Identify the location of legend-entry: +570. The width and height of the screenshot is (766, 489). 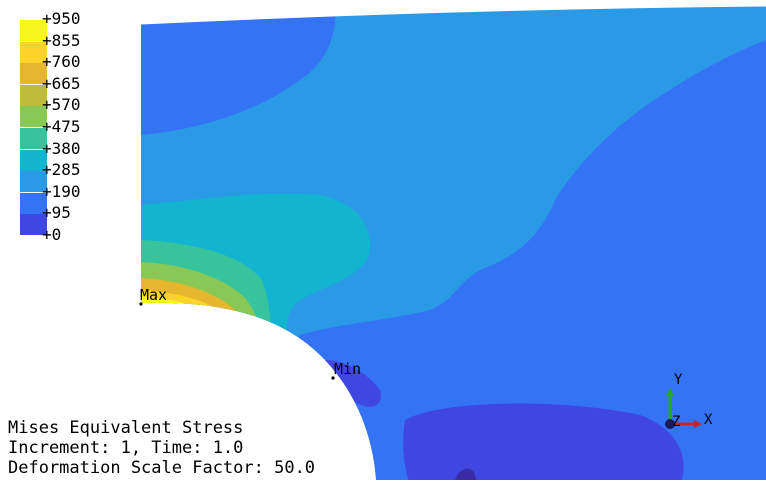
(80, 111).